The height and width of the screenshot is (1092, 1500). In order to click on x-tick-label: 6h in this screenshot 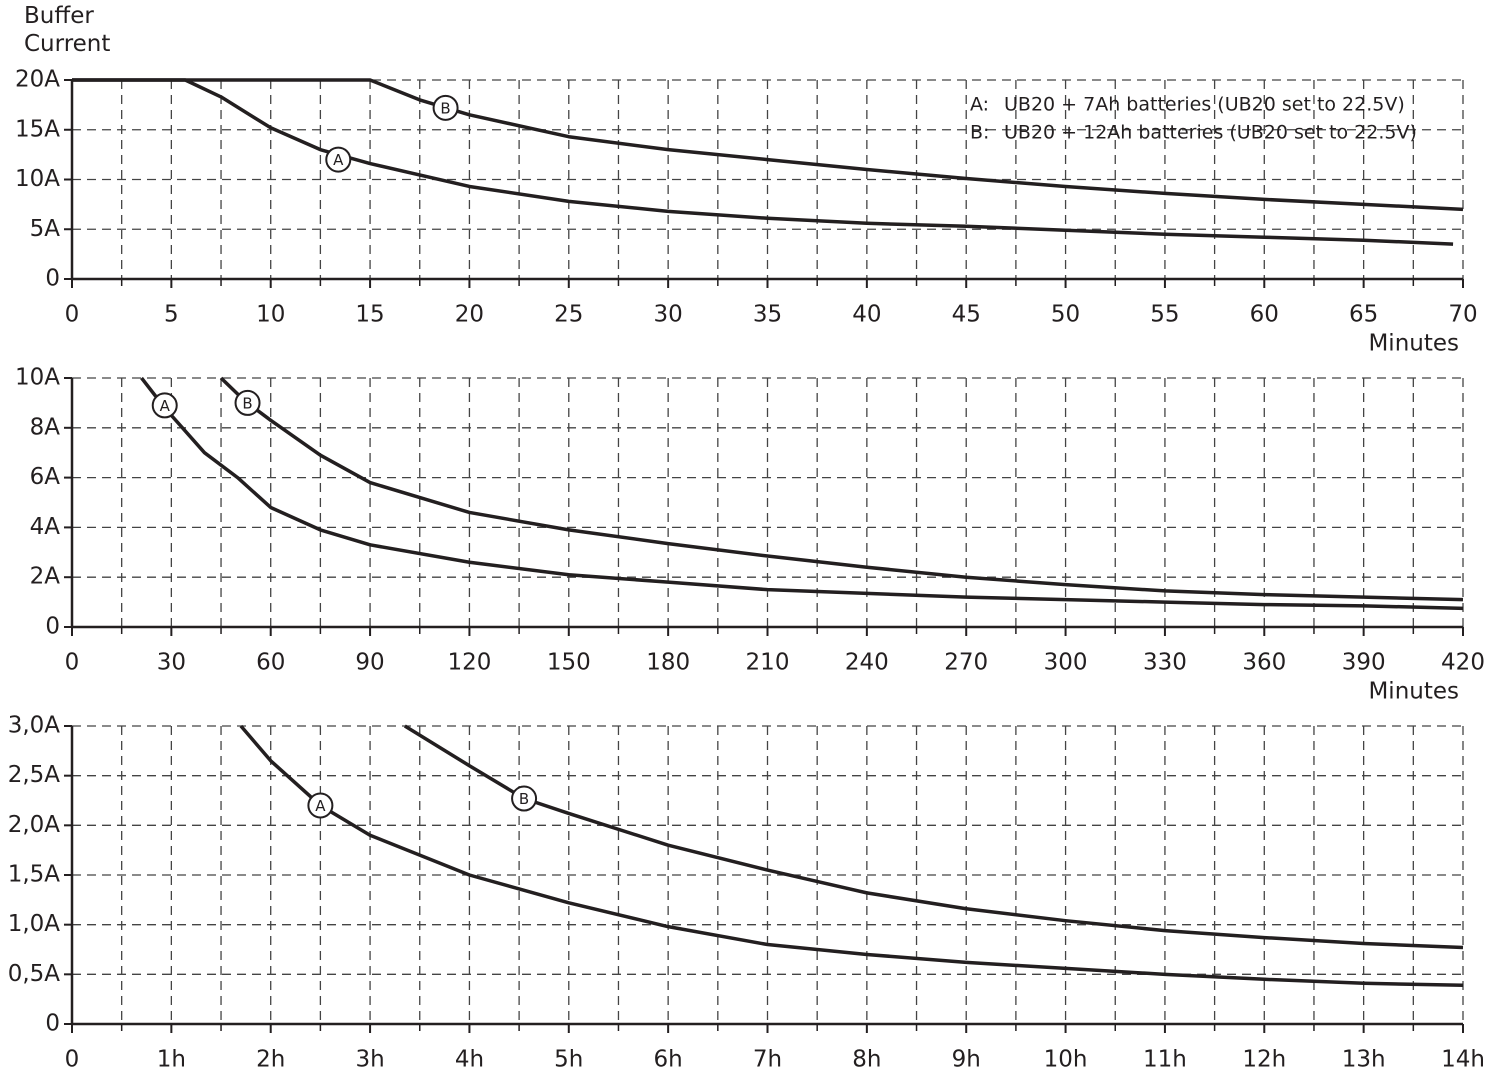, I will do `click(668, 1060)`.